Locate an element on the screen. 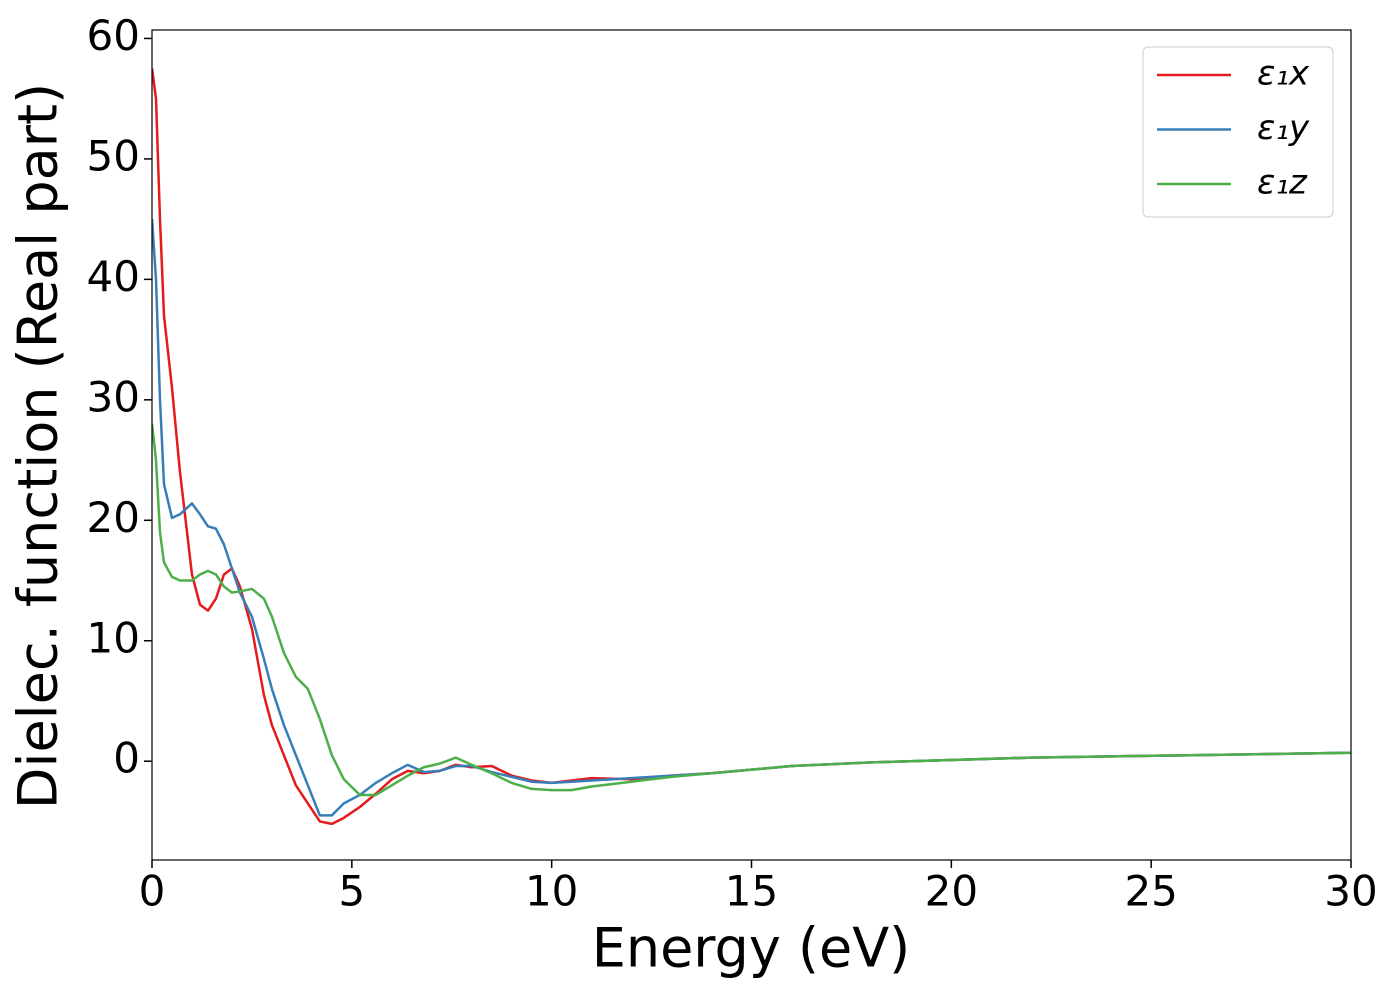  x-axis-label: Energy (eV) is located at coordinates (751, 948).